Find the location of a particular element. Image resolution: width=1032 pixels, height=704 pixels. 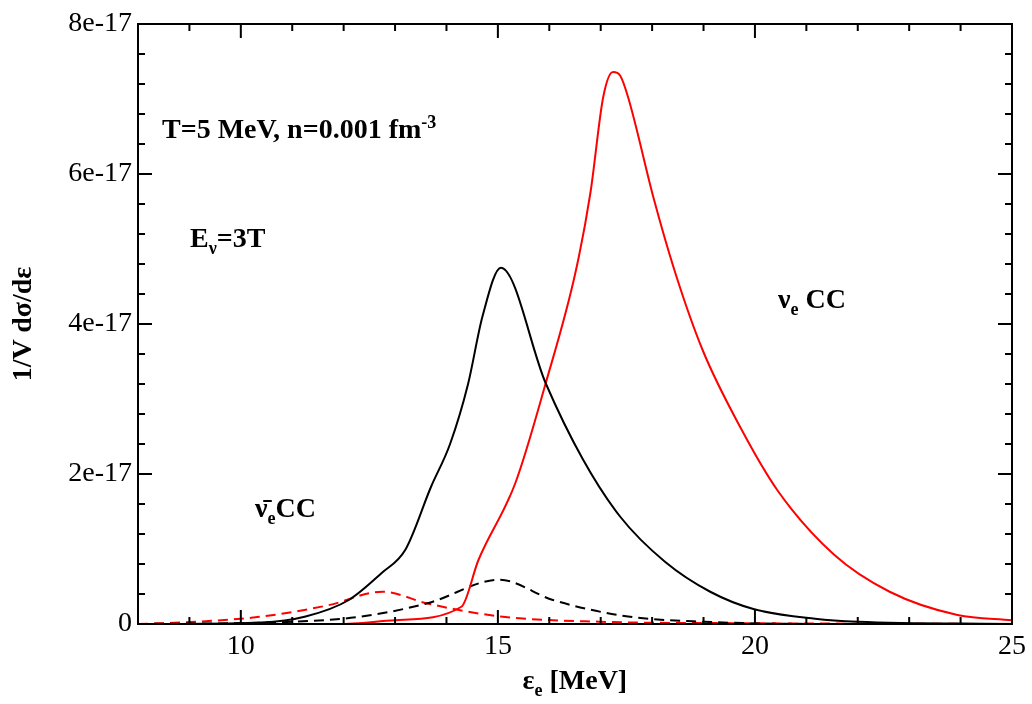

x-tick-label: 15 is located at coordinates (497, 645).